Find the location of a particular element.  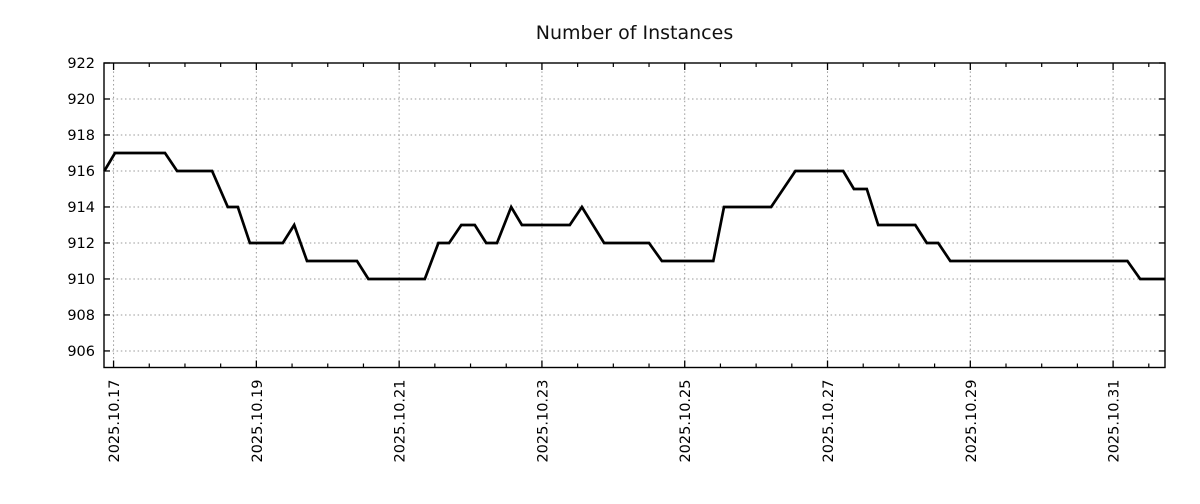

x-tick-label: 2025.10.25 is located at coordinates (686, 421).